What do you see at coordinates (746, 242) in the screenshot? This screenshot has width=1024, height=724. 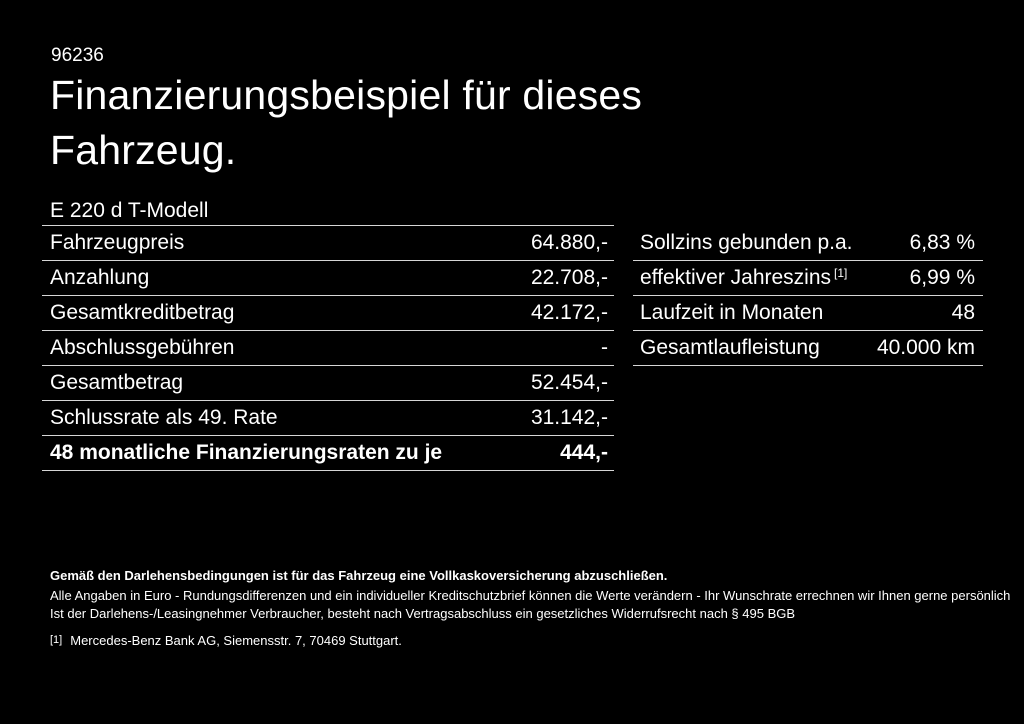 I see `row-label: Sollzins gebunden p.a.` at bounding box center [746, 242].